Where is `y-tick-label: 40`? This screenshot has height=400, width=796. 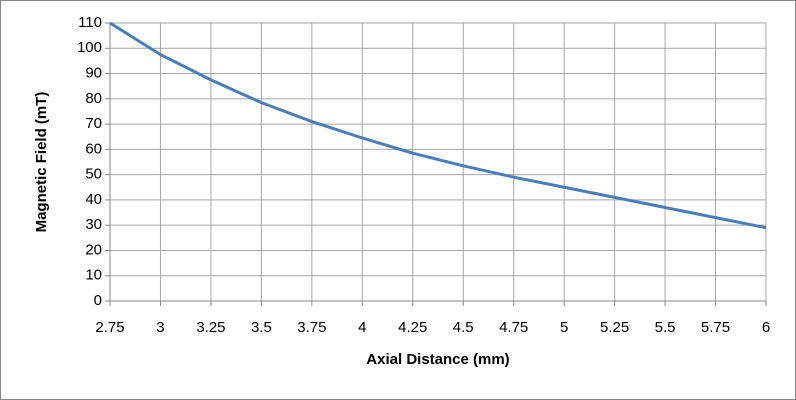
y-tick-label: 40 is located at coordinates (93, 199).